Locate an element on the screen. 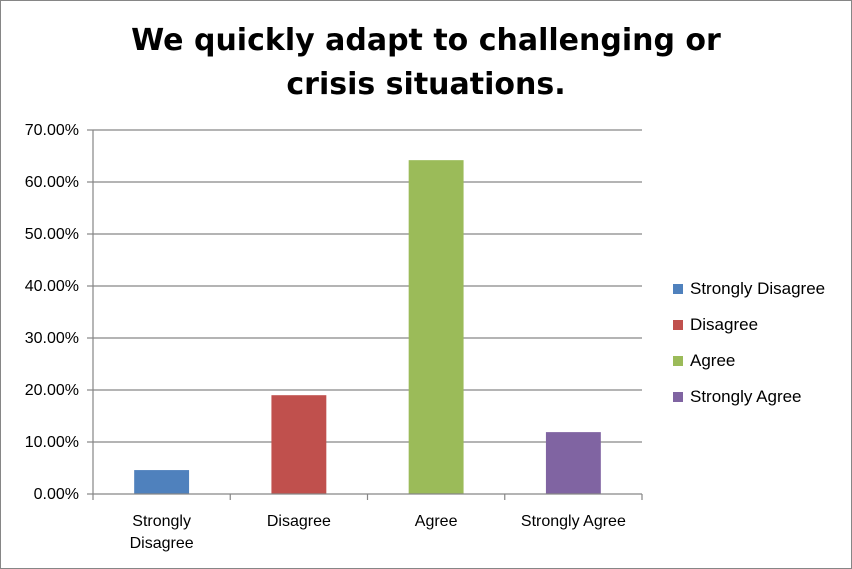 The height and width of the screenshot is (569, 852). legend-item: Strongly Disagree is located at coordinates (749, 289).